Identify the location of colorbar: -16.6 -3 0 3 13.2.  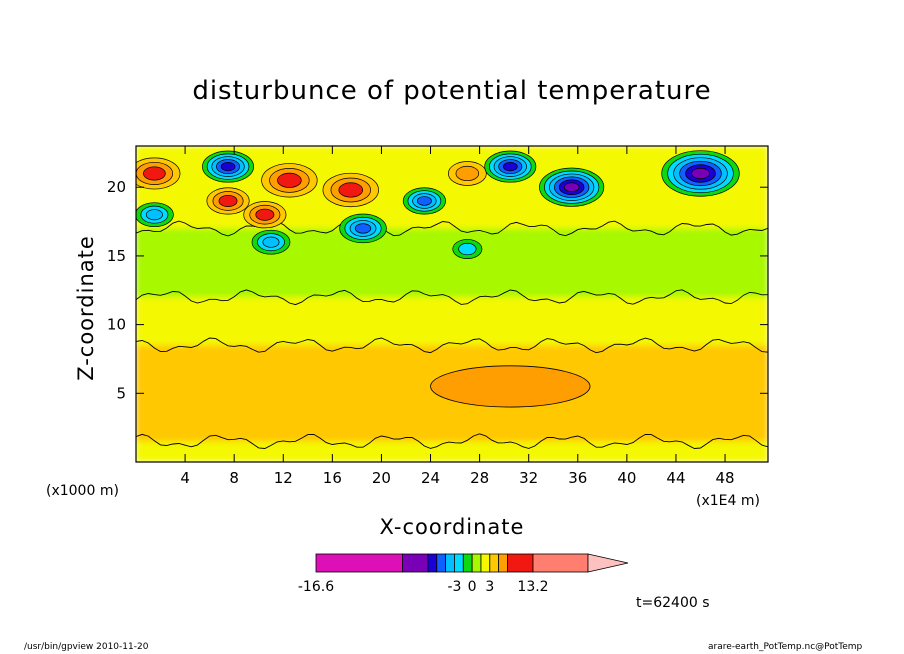
(463, 574).